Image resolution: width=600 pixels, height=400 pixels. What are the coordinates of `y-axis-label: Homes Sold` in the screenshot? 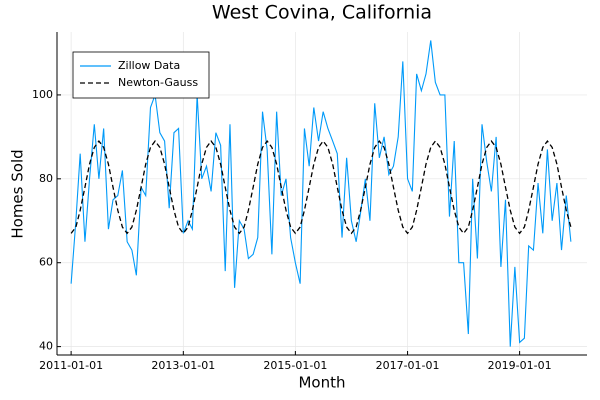 It's located at (18, 193).